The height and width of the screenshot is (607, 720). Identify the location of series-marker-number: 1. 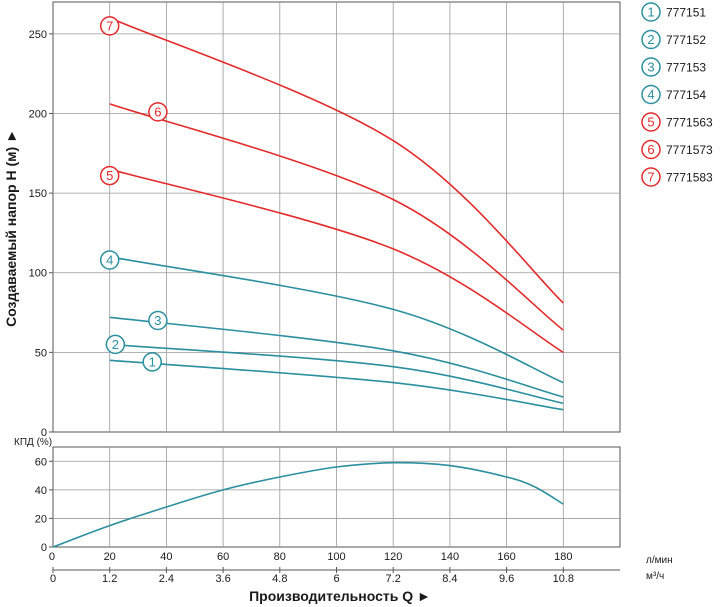
(152, 361).